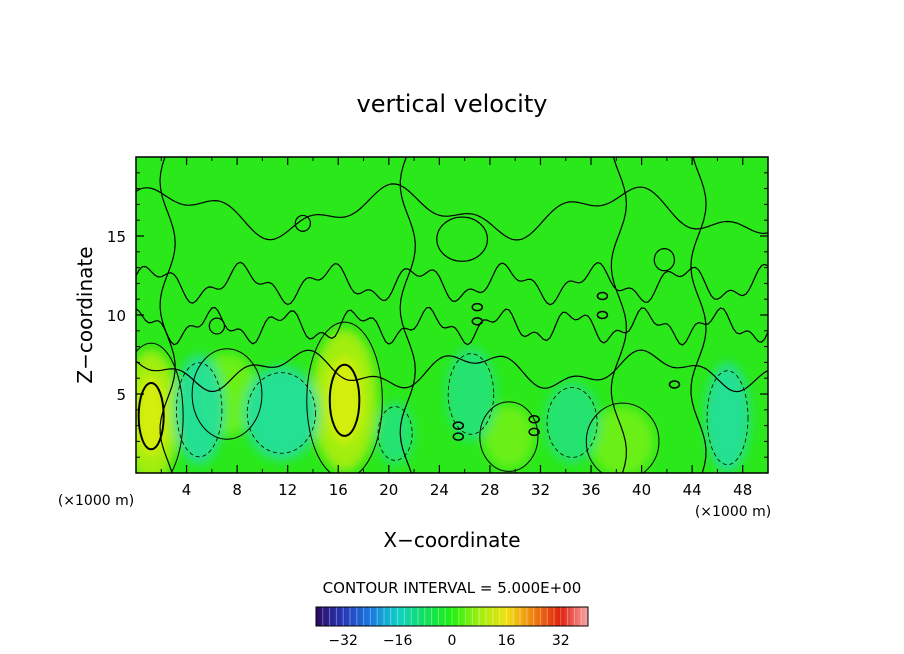  I want to click on x-unit-right: (×1000 m), so click(733, 512).